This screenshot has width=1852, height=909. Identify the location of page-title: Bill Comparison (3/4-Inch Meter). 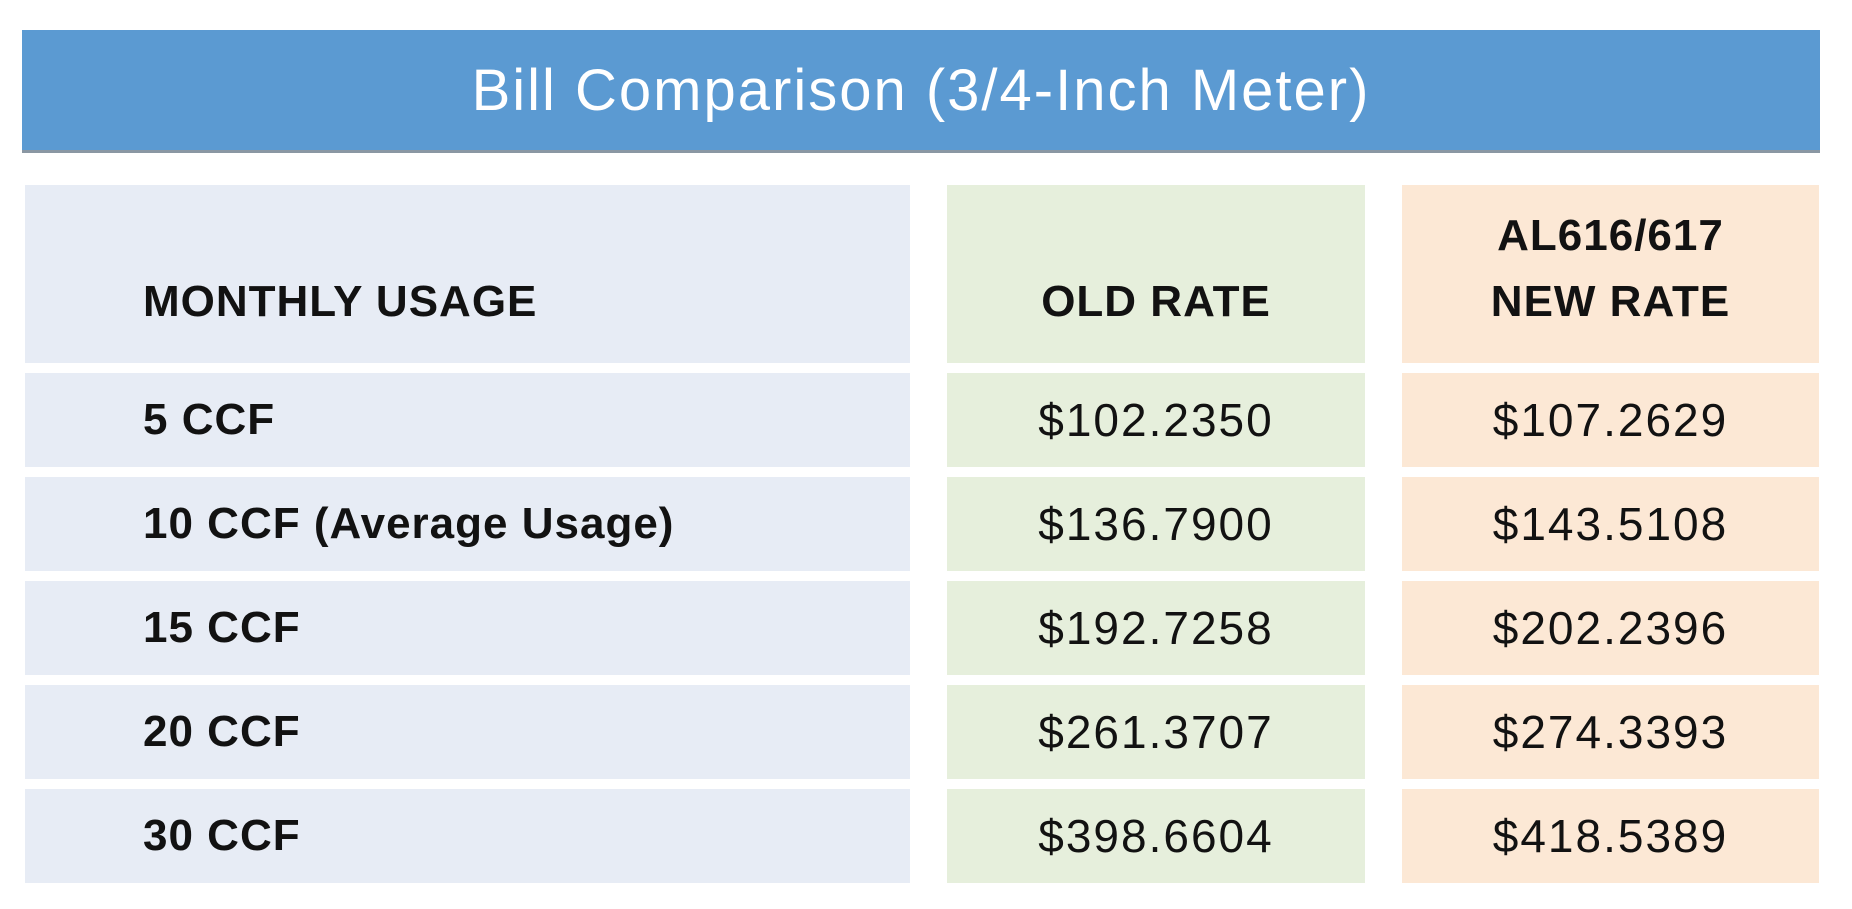
(921, 90).